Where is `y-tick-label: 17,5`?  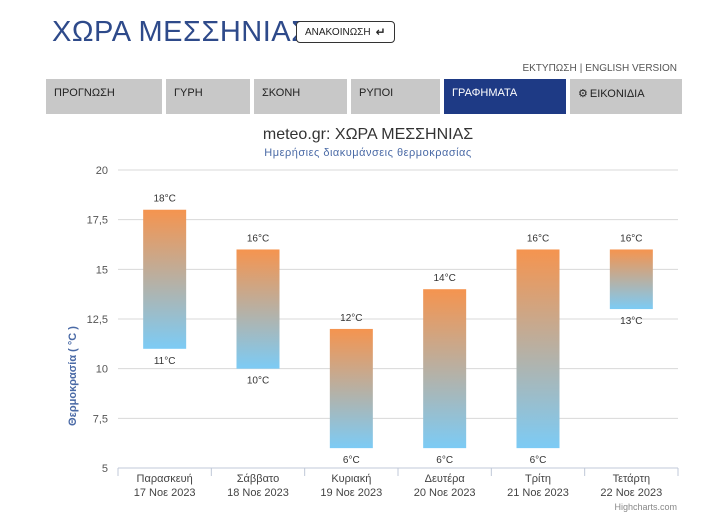
y-tick-label: 17,5 is located at coordinates (97, 221).